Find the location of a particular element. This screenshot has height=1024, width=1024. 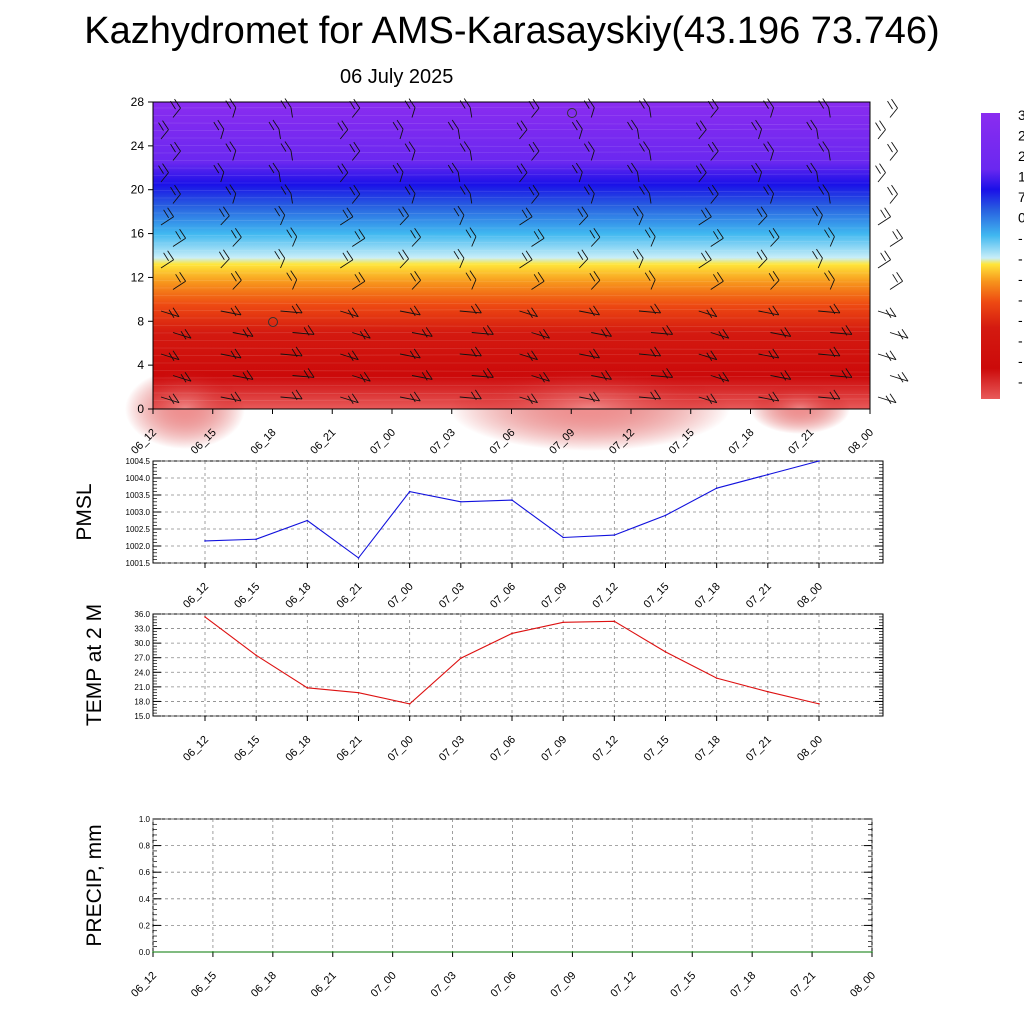

xtick-label: 07_03 is located at coordinates (444, 985).